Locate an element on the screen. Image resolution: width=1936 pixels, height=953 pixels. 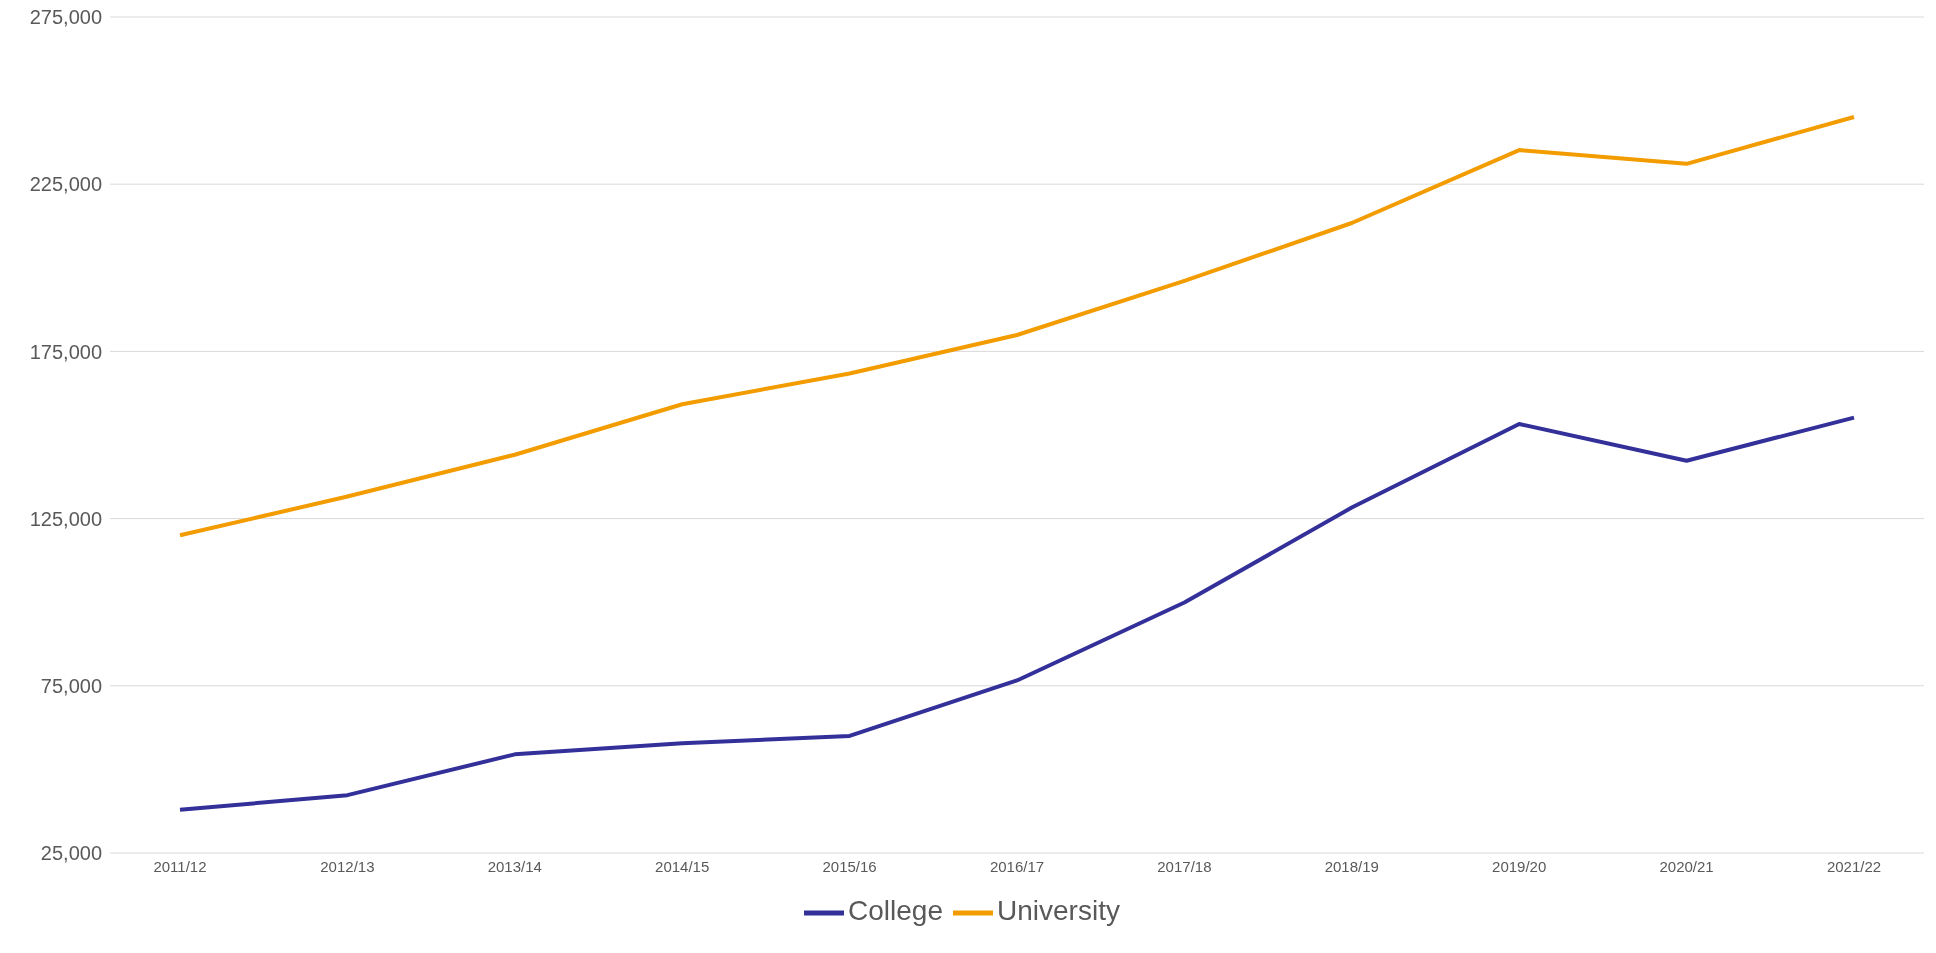
x-tick-label: 2017/18 is located at coordinates (1184, 866).